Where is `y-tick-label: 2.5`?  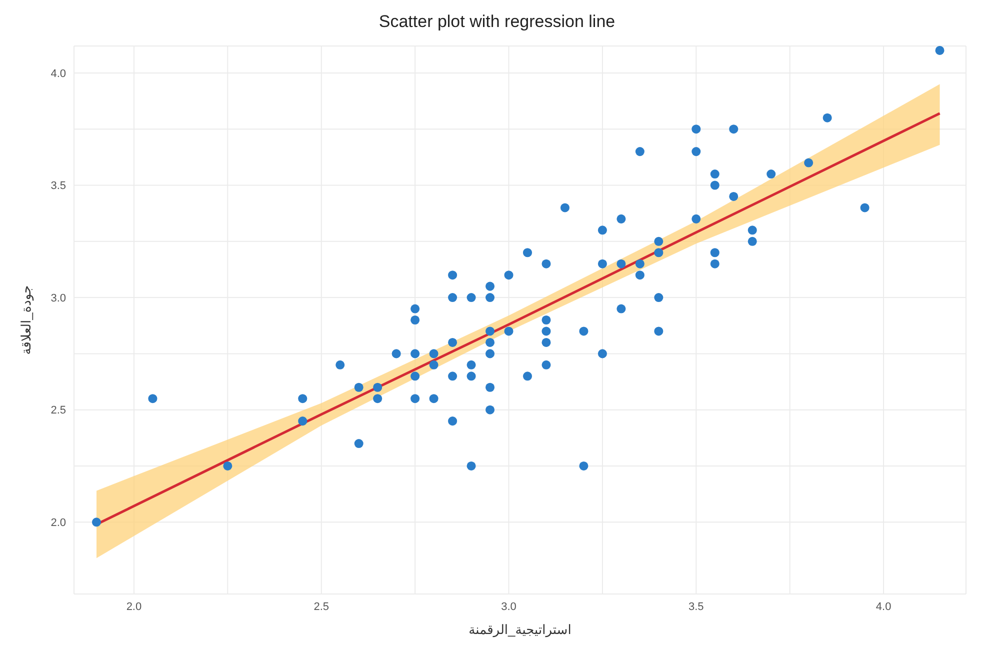
y-tick-label: 2.5 is located at coordinates (58, 410).